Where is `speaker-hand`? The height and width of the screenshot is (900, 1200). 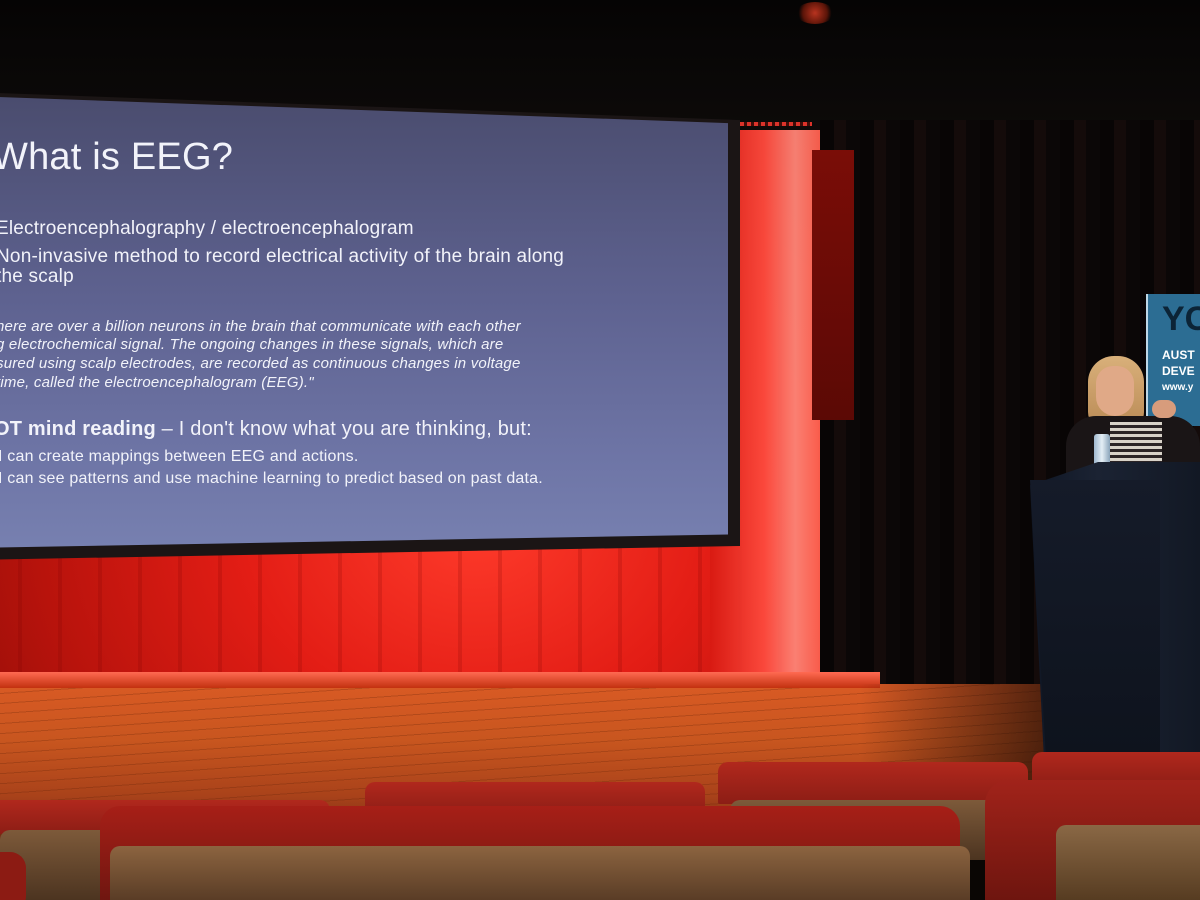 speaker-hand is located at coordinates (1164, 409).